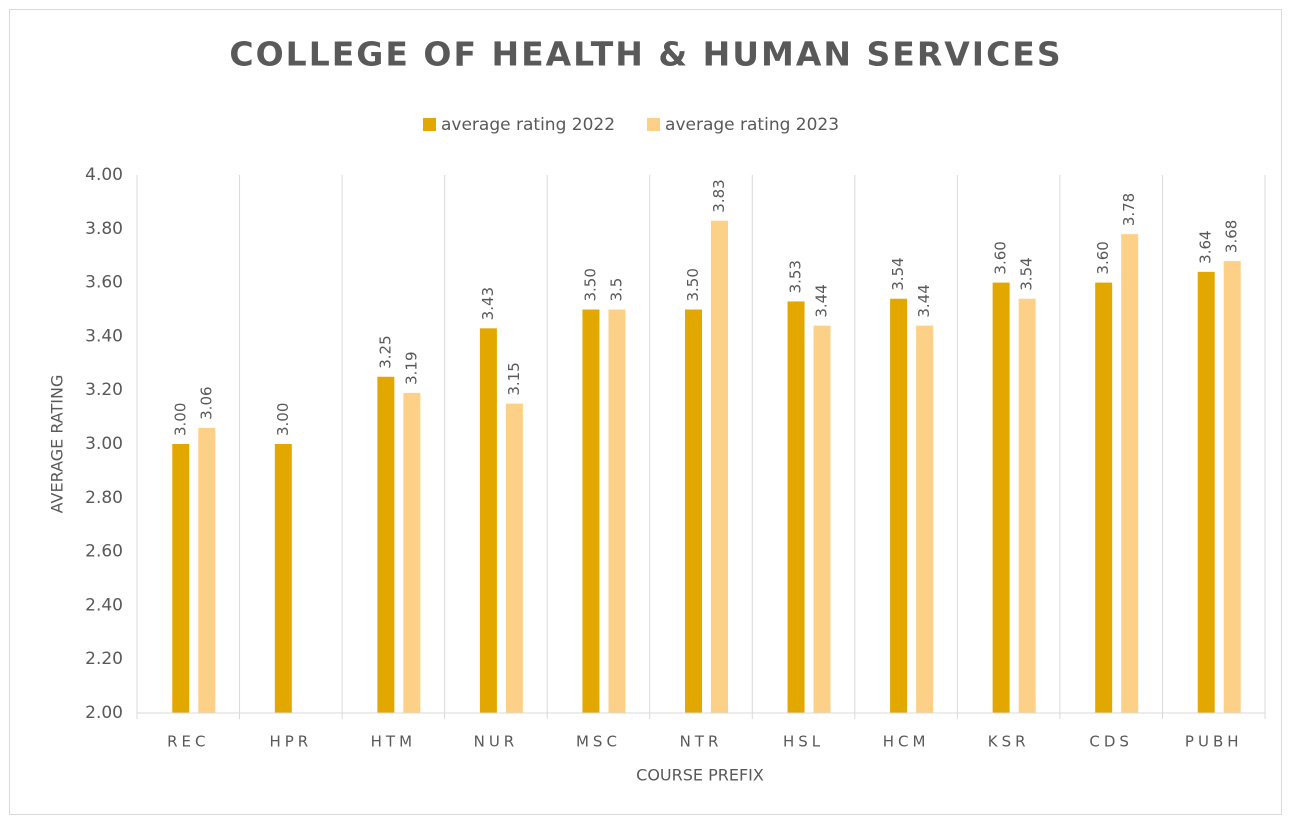  I want to click on x-tick-label: NTR, so click(701, 742).